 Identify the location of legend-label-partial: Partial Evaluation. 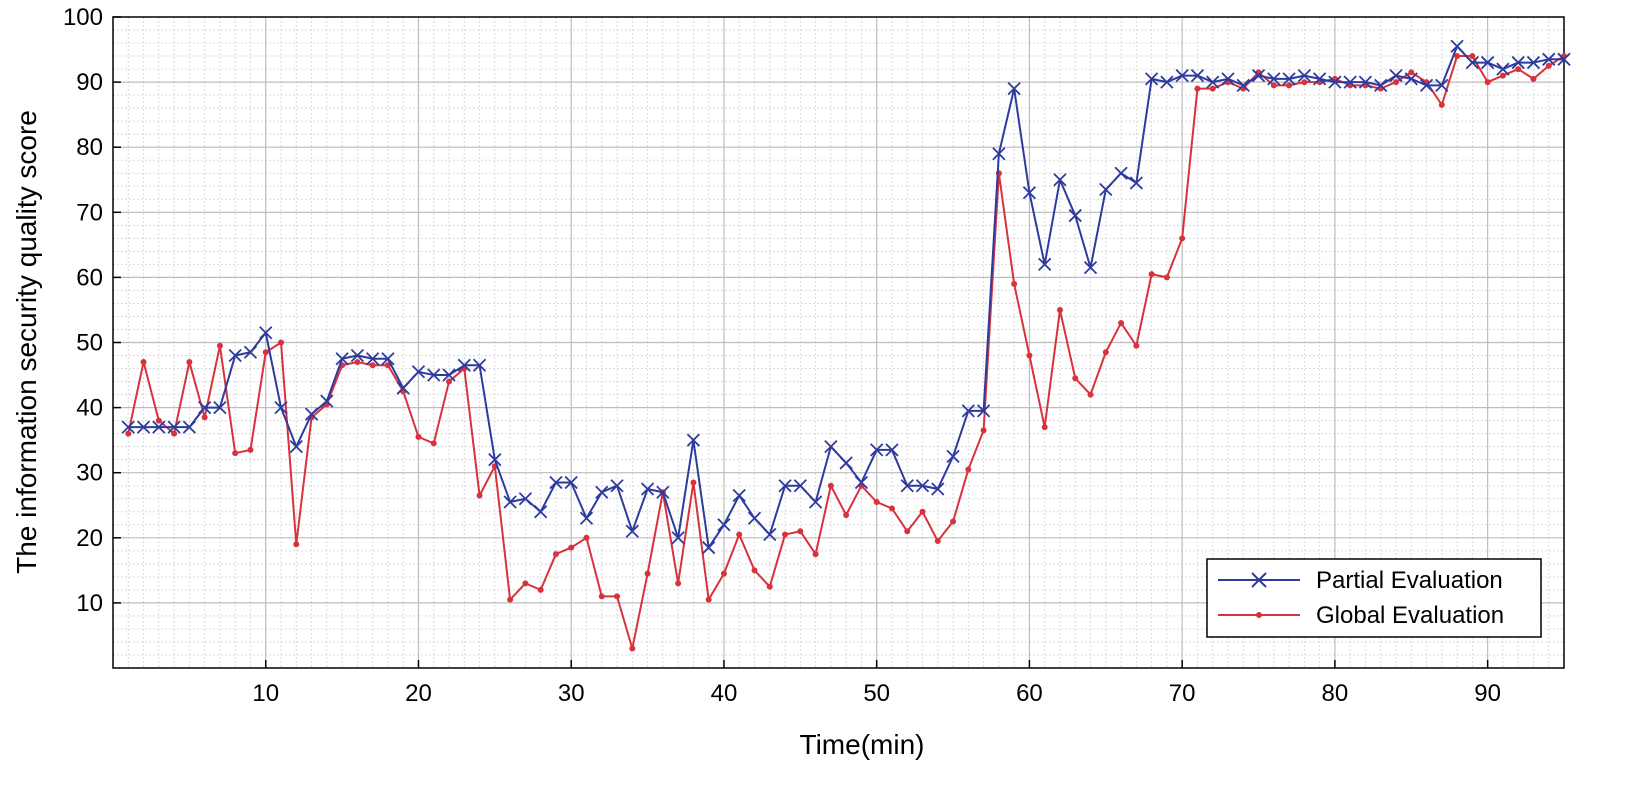
(1409, 580).